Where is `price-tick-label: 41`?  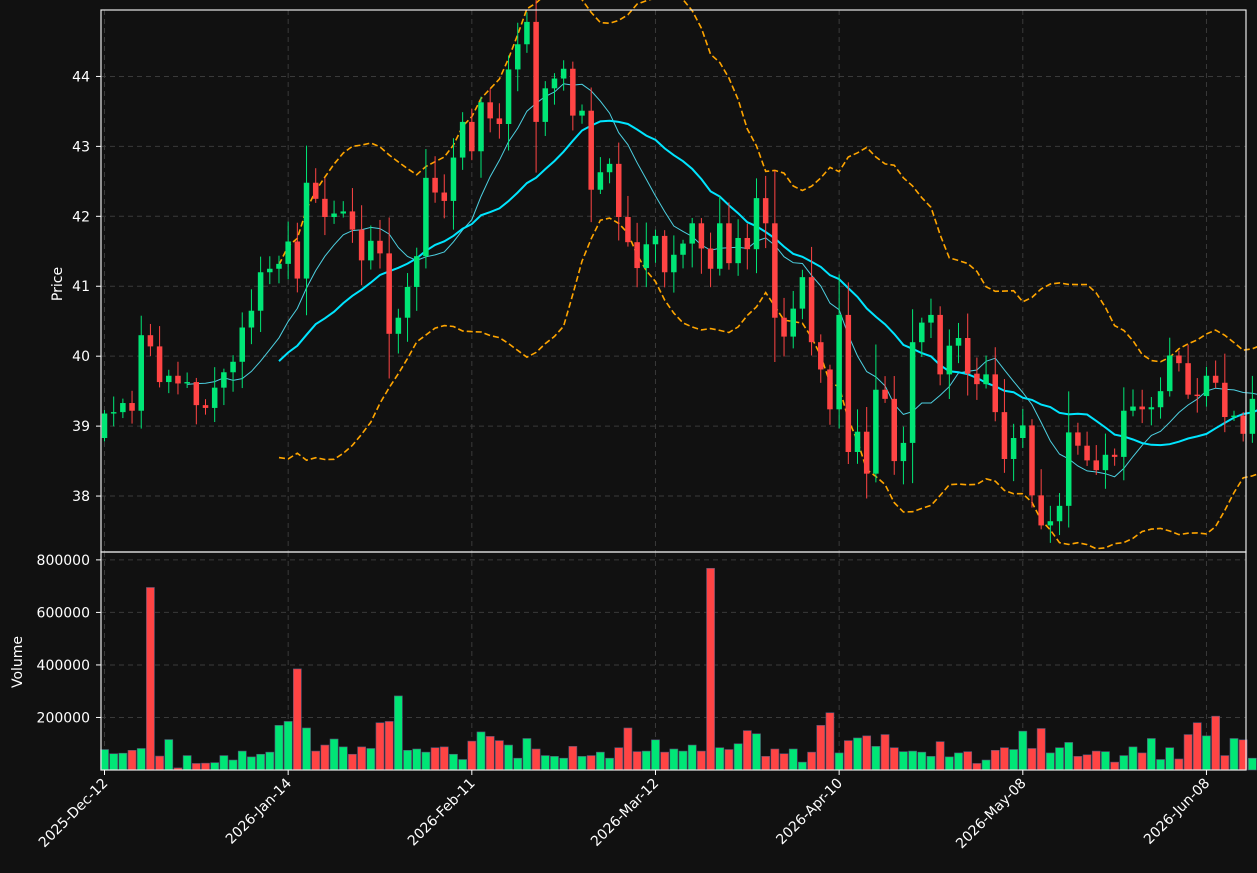 price-tick-label: 41 is located at coordinates (81, 287).